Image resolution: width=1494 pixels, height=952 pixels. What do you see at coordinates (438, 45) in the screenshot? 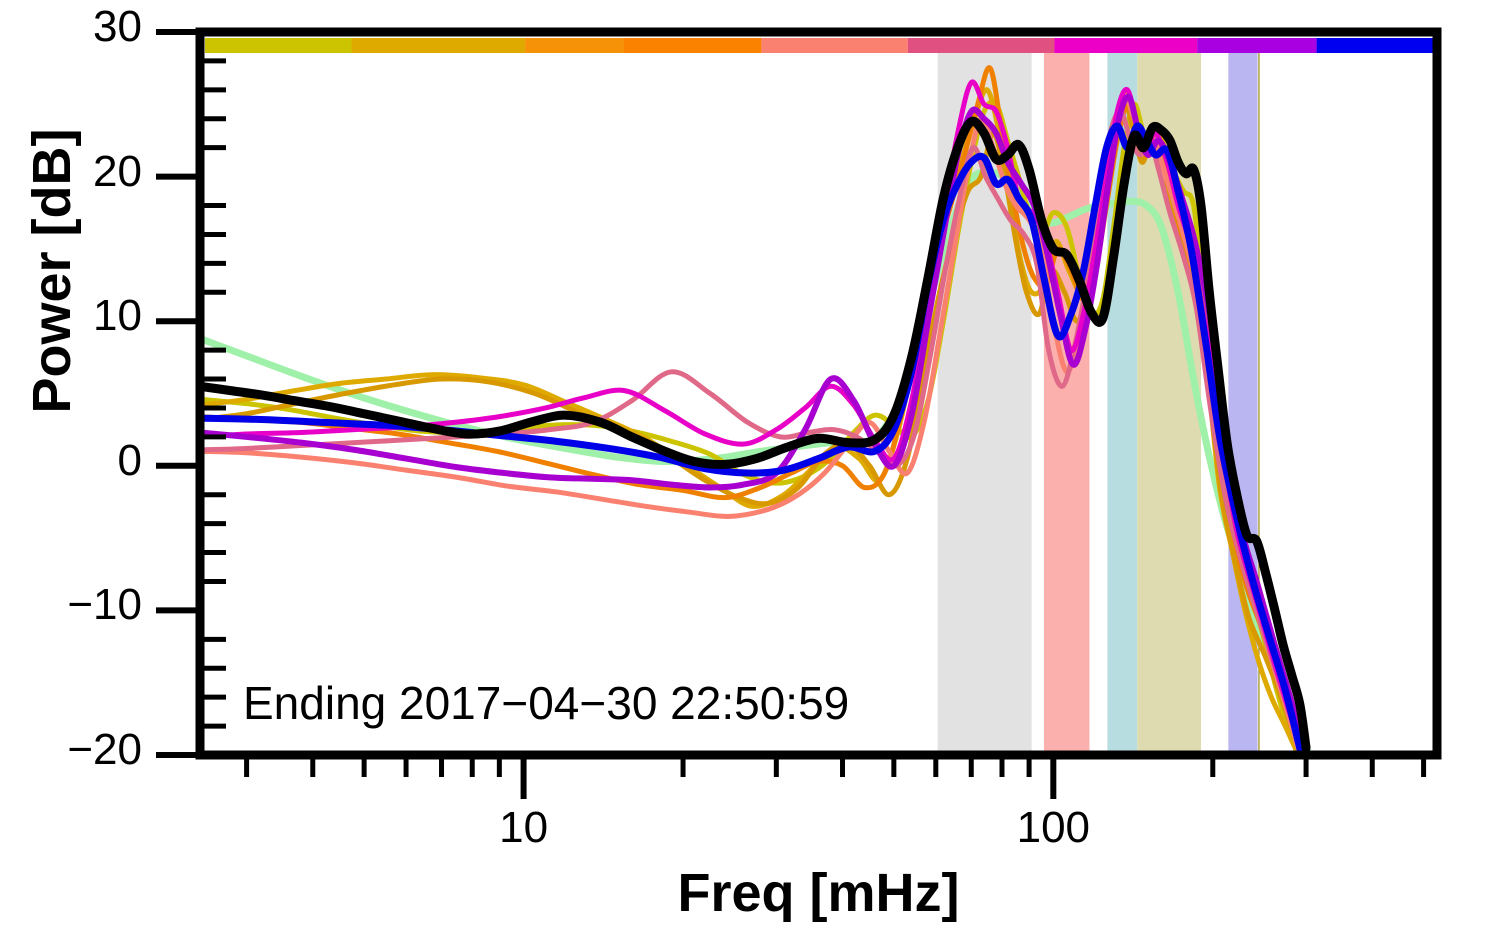
I see `colorbar-segment-gold` at bounding box center [438, 45].